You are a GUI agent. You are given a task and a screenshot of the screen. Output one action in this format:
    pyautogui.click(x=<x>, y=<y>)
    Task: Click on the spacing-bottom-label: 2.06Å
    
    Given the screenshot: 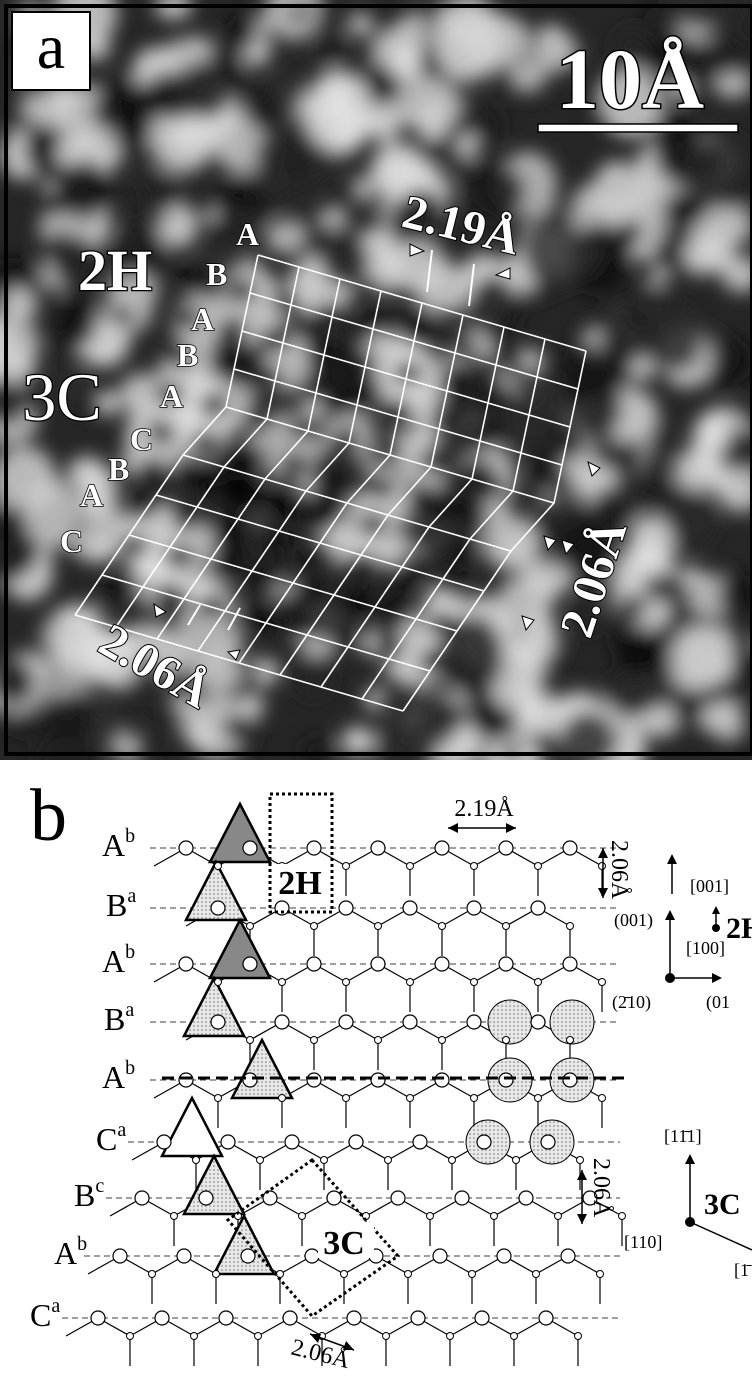 What is the action you would take?
    pyautogui.click(x=321, y=1355)
    